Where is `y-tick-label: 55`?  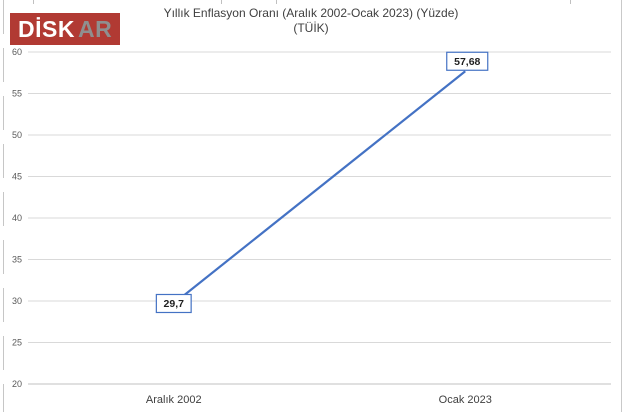 y-tick-label: 55 is located at coordinates (17, 94).